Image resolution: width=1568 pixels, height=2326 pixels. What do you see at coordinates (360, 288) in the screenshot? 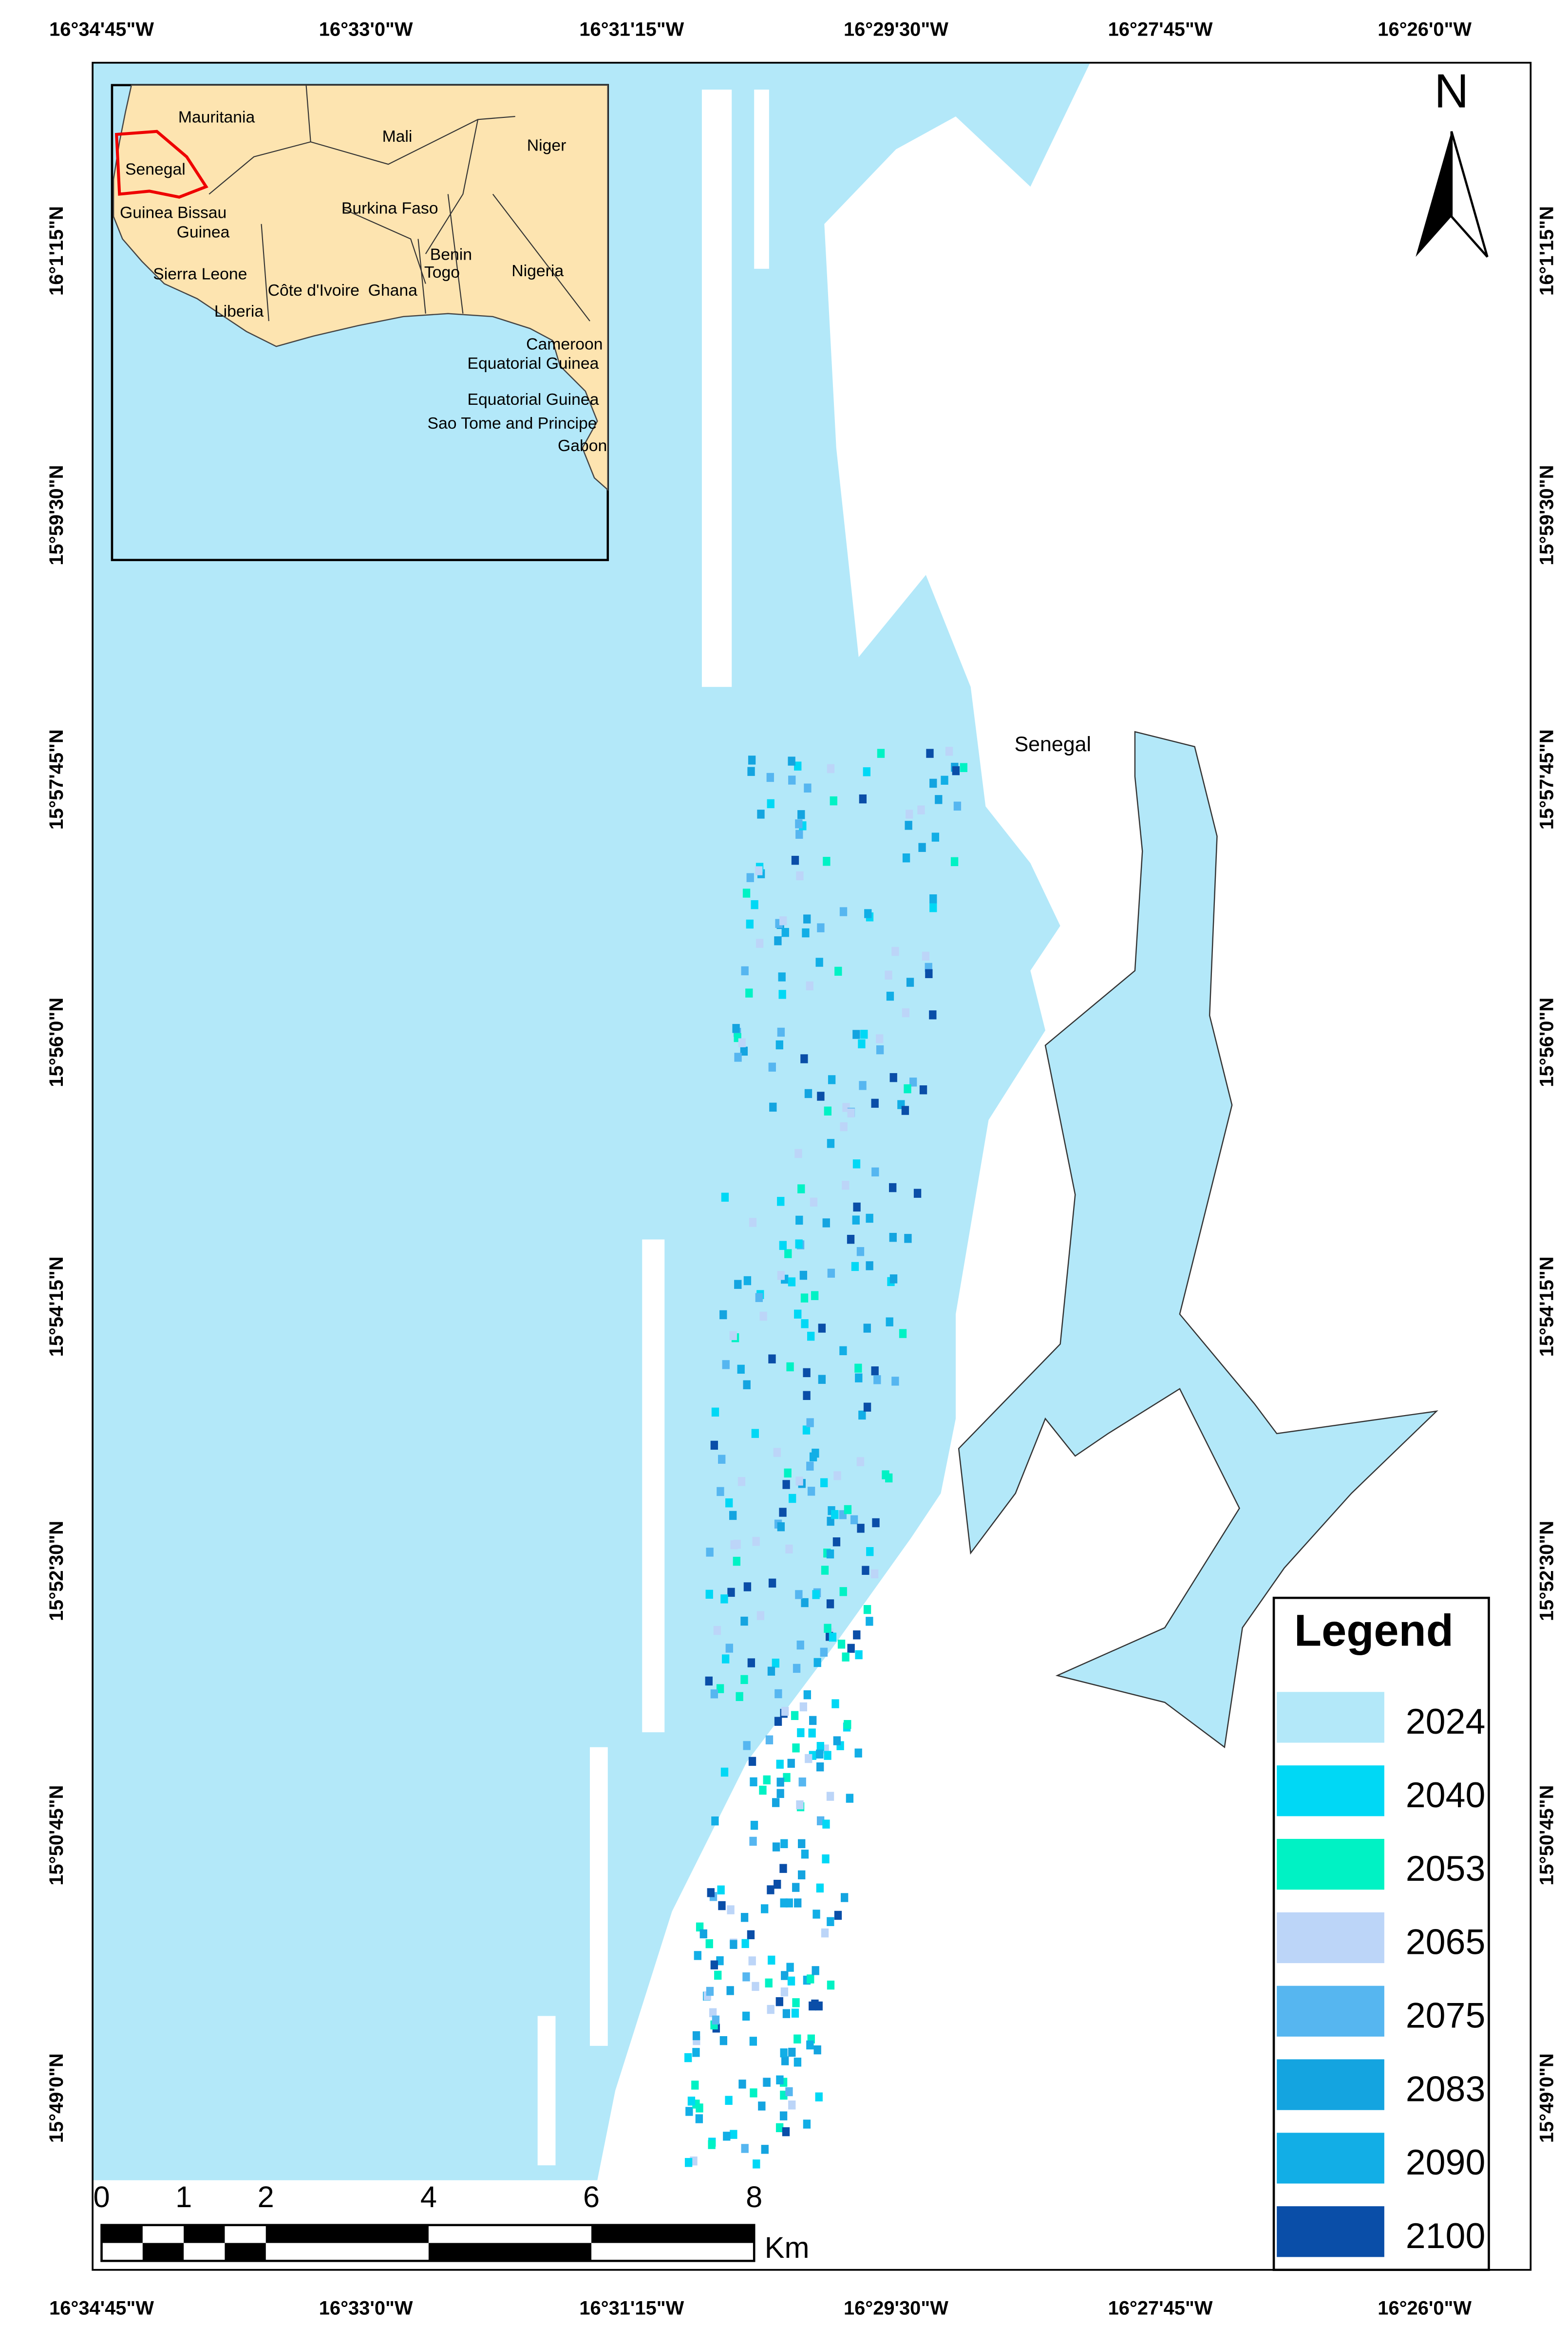
I see `inset-land` at bounding box center [360, 288].